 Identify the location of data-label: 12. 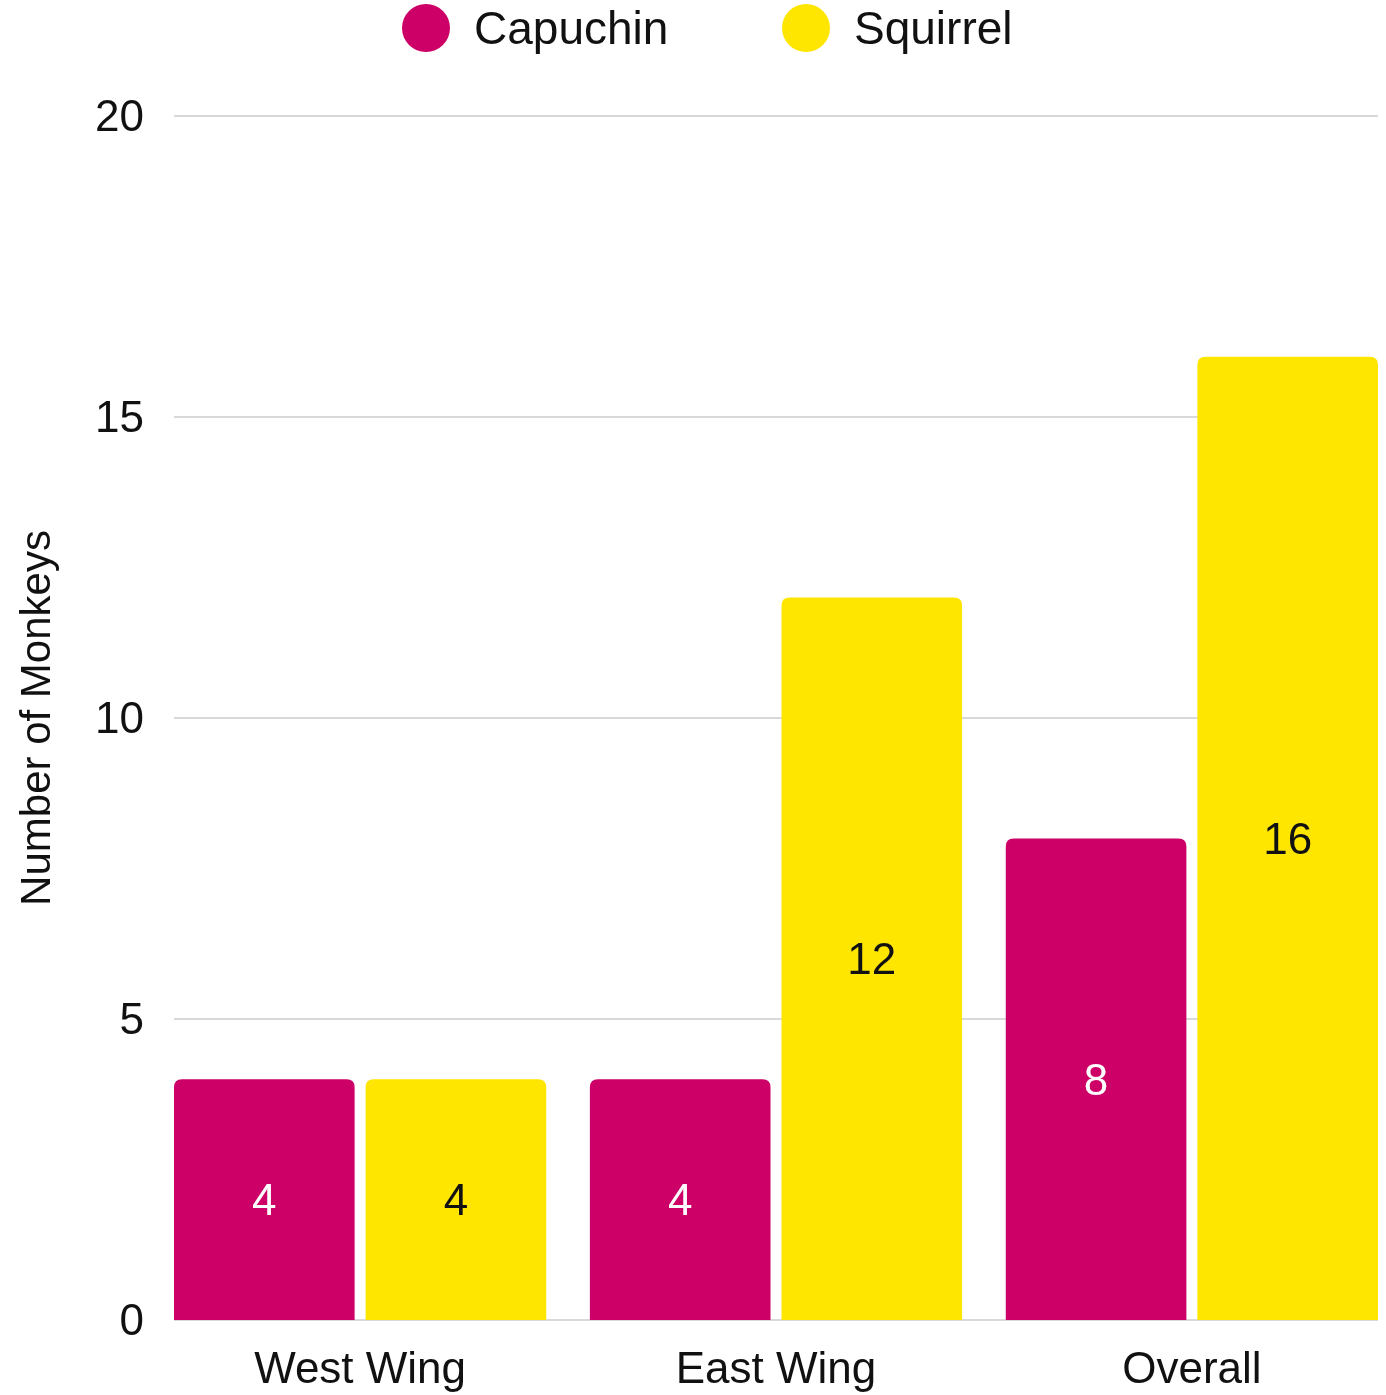
(872, 959).